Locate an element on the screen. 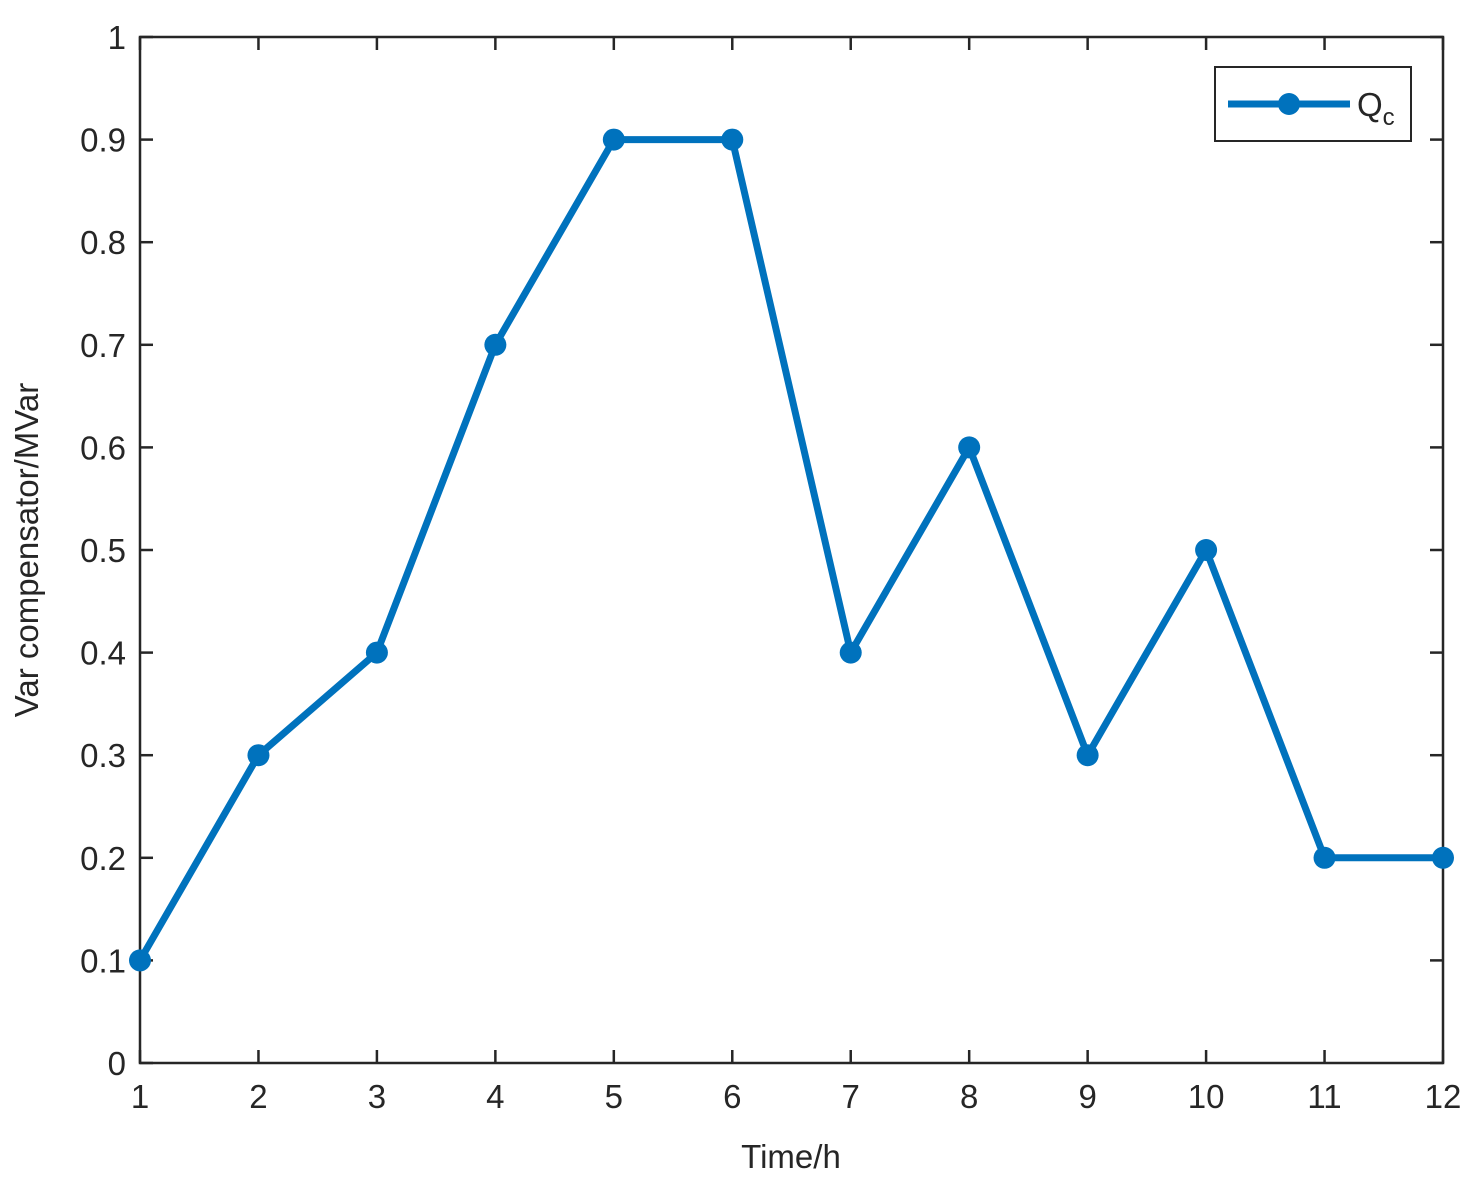 This screenshot has height=1198, width=1481. y-tick-label: 0 is located at coordinates (117, 1063).